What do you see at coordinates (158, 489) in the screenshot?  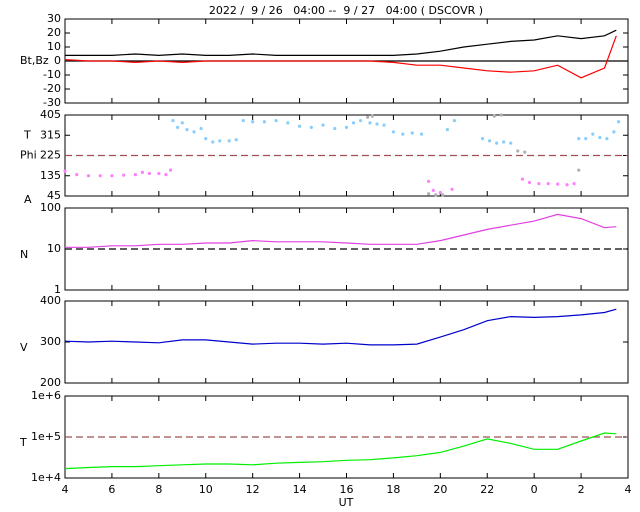 I see `x-tick-label: 8` at bounding box center [158, 489].